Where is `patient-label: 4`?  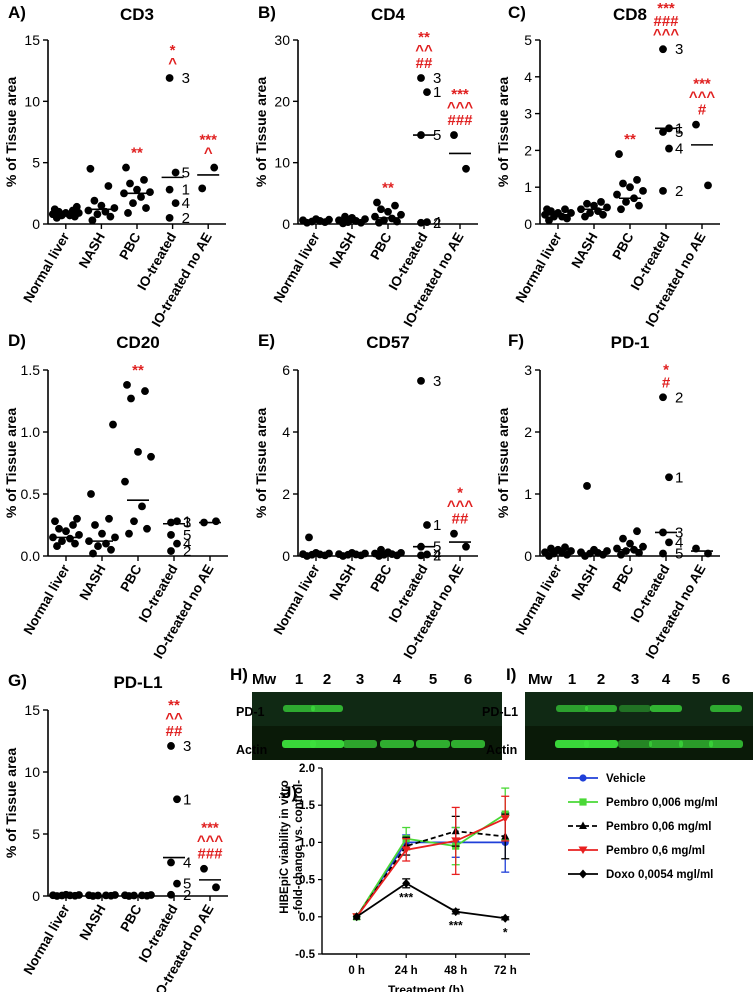
patient-label: 4 is located at coordinates (679, 149).